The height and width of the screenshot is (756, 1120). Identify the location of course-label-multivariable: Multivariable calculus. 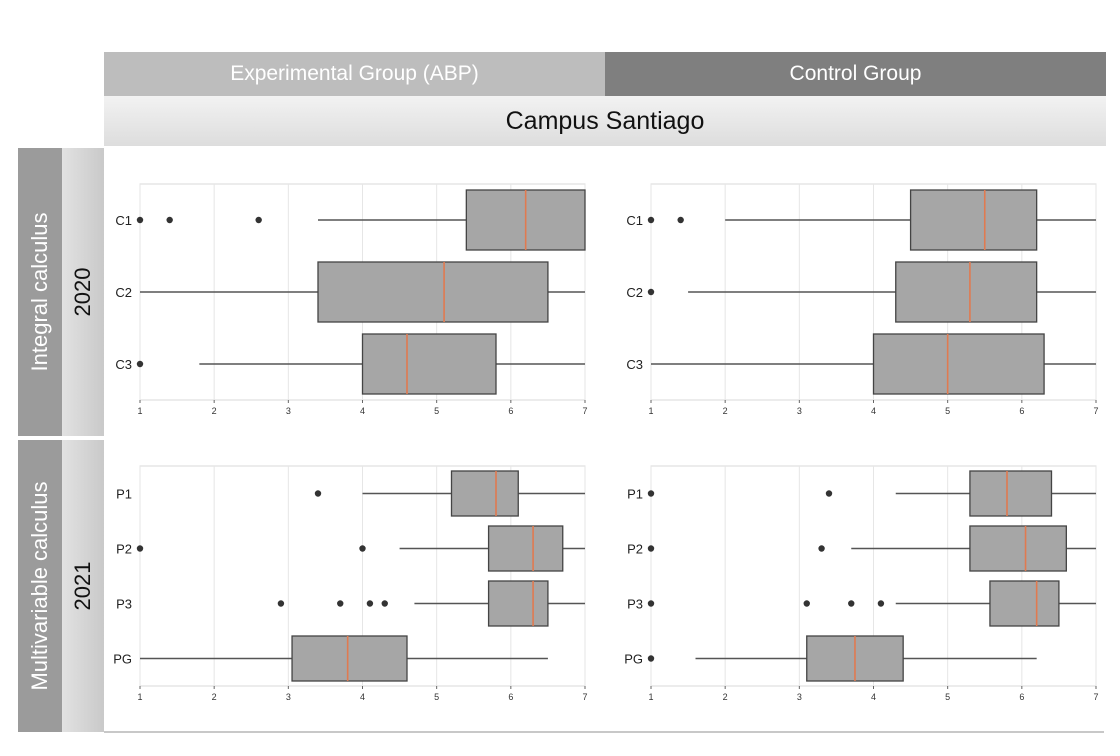
(39, 586).